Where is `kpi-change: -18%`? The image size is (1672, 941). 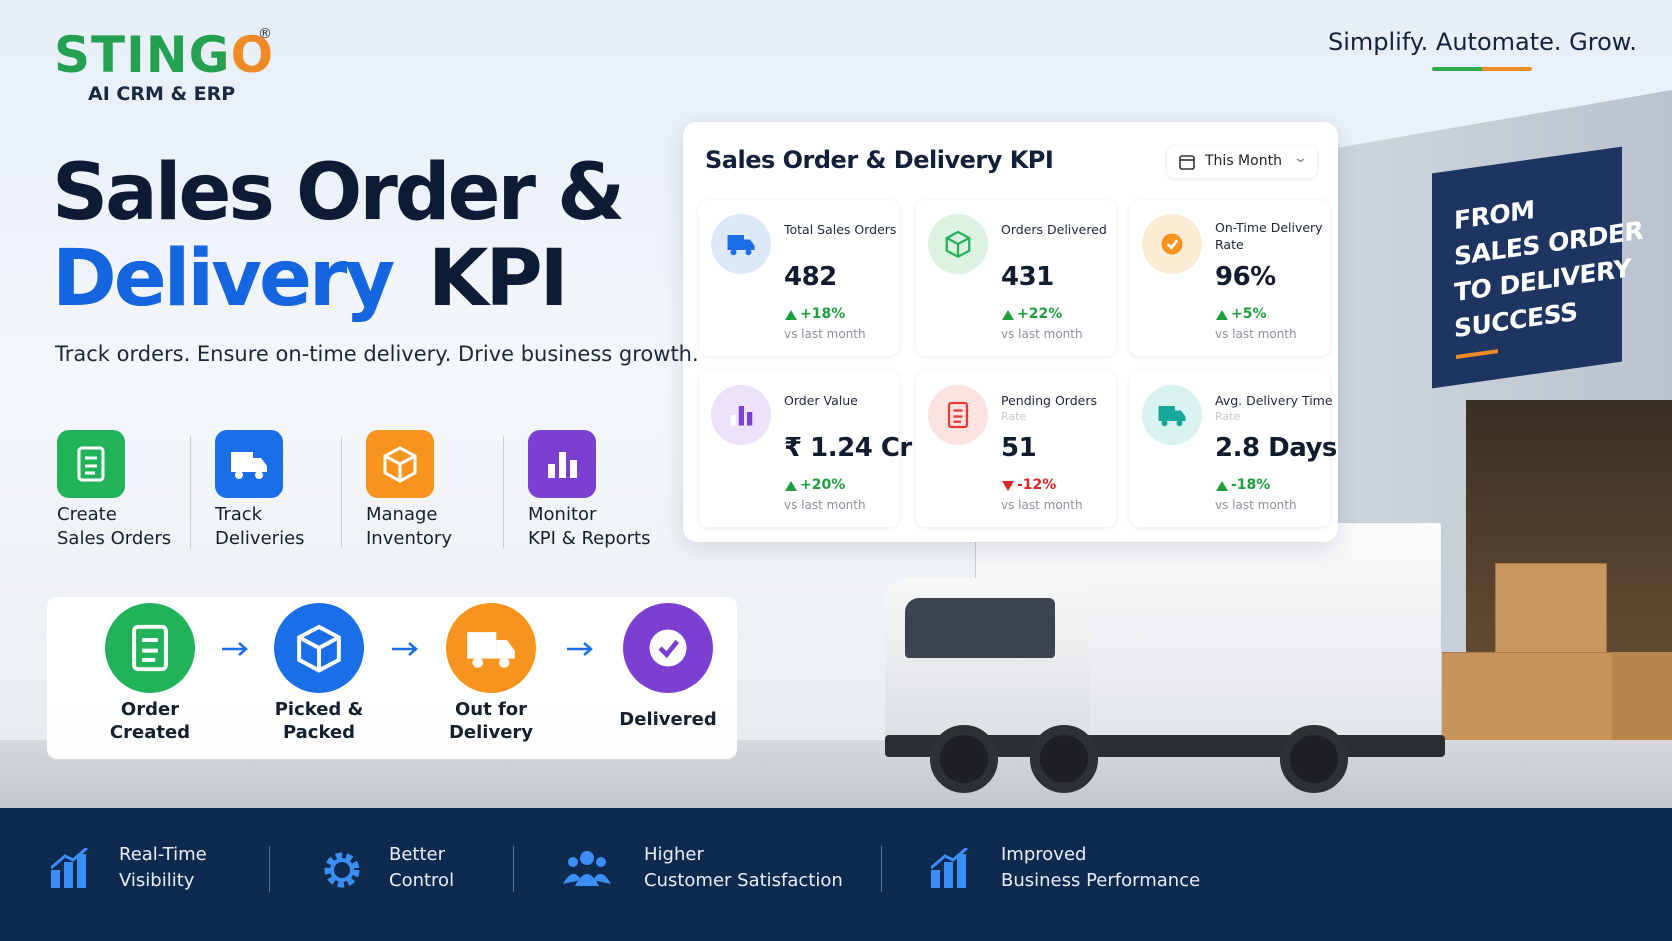
kpi-change: -18% is located at coordinates (1251, 485).